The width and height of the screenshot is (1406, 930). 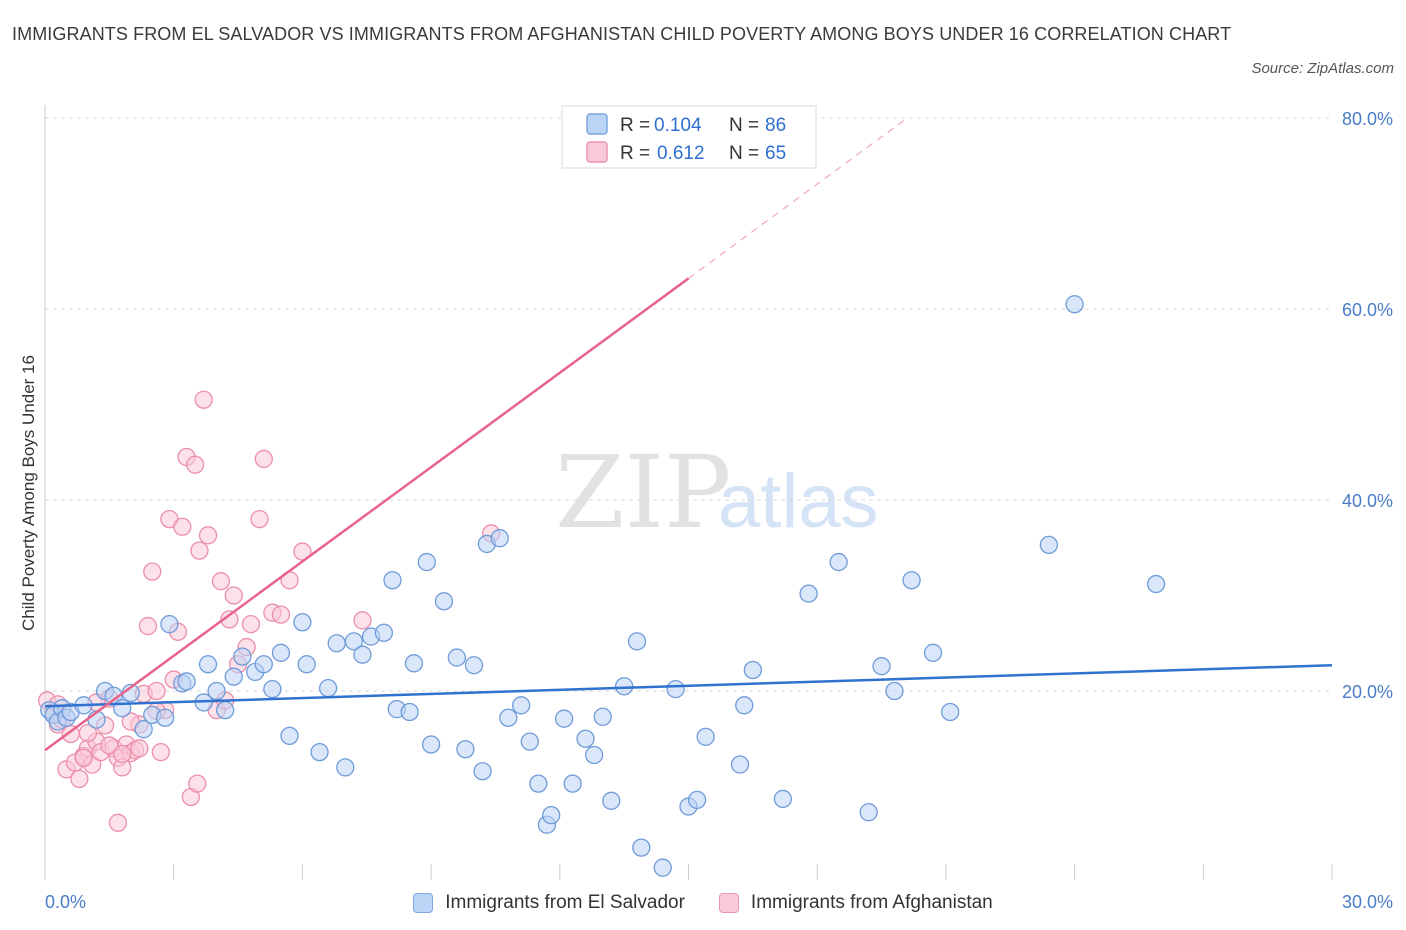 I want to click on x-tick-label-min: 0.0%, so click(x=65, y=902).